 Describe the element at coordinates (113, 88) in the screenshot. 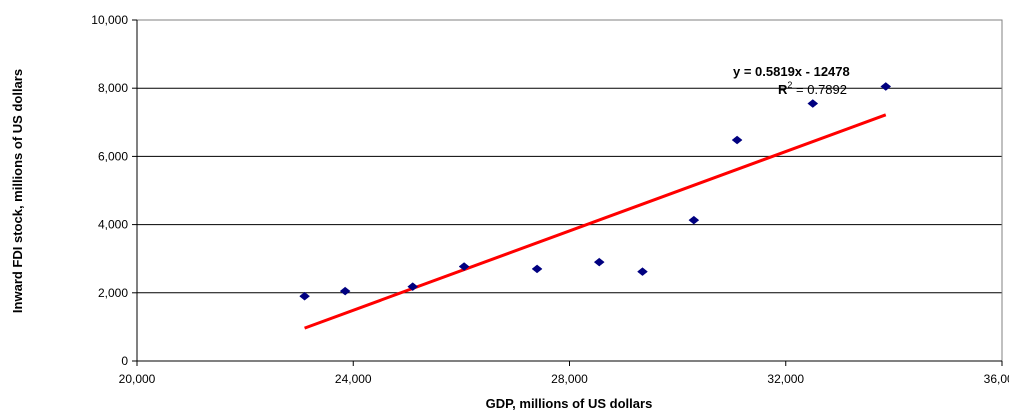

I see `y-tick-label: 8,000` at that location.